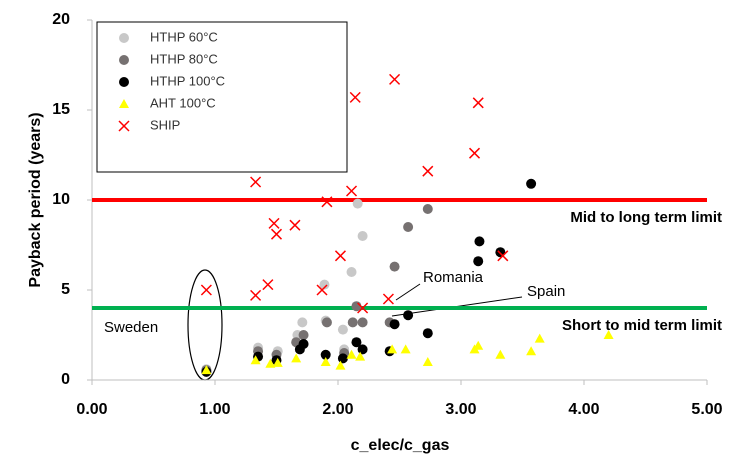 The image size is (731, 459). Describe the element at coordinates (546, 291) in the screenshot. I see `annotation: Spain` at that location.